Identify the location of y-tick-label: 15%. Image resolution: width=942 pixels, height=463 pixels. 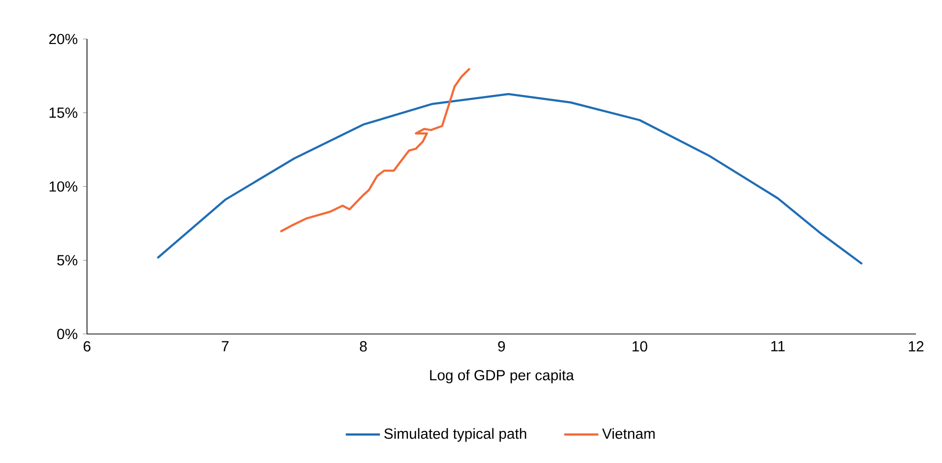
(64, 113).